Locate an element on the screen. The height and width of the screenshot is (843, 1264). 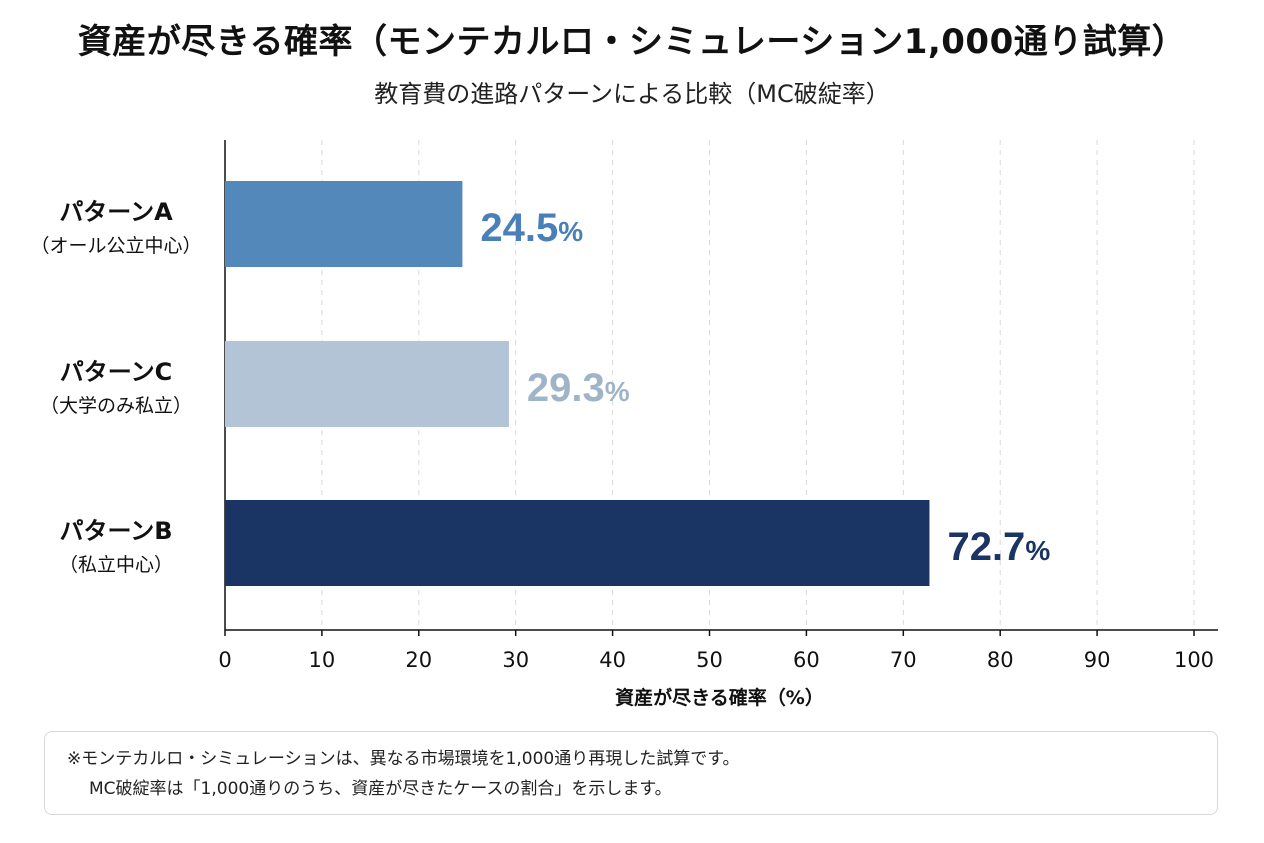
x-tick-label: 40 is located at coordinates (612, 660).